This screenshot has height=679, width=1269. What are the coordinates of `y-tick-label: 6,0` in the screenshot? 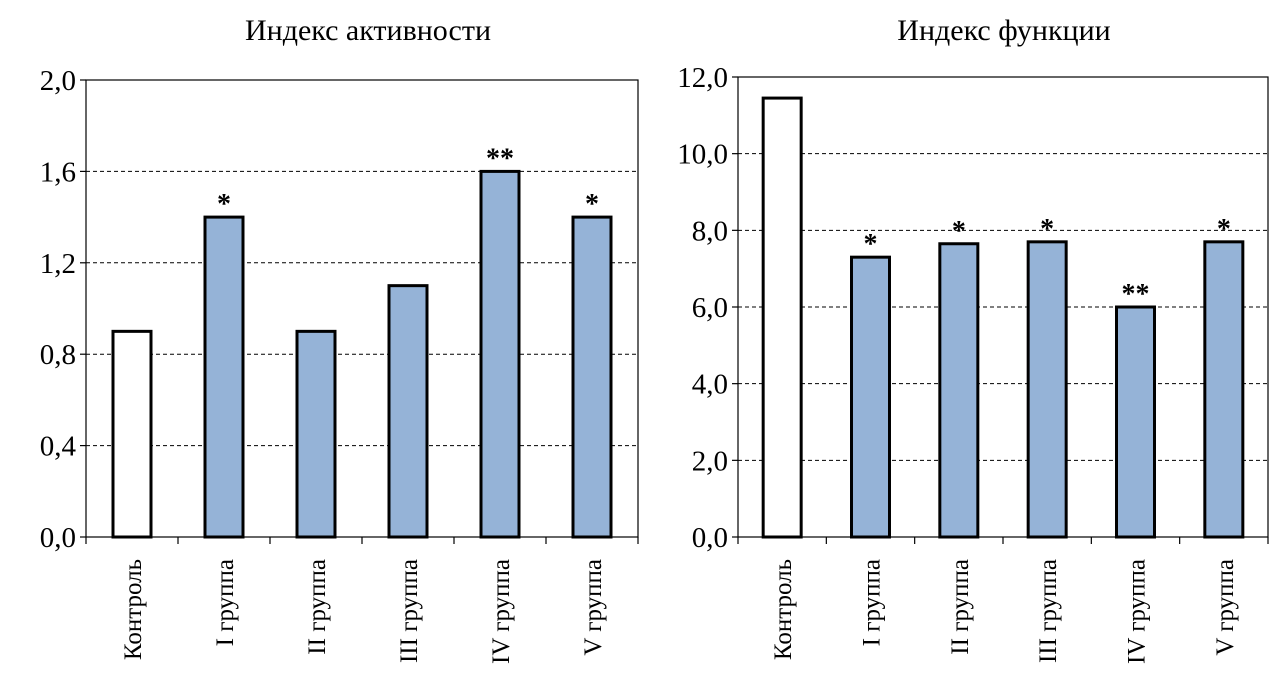 It's located at (710, 308).